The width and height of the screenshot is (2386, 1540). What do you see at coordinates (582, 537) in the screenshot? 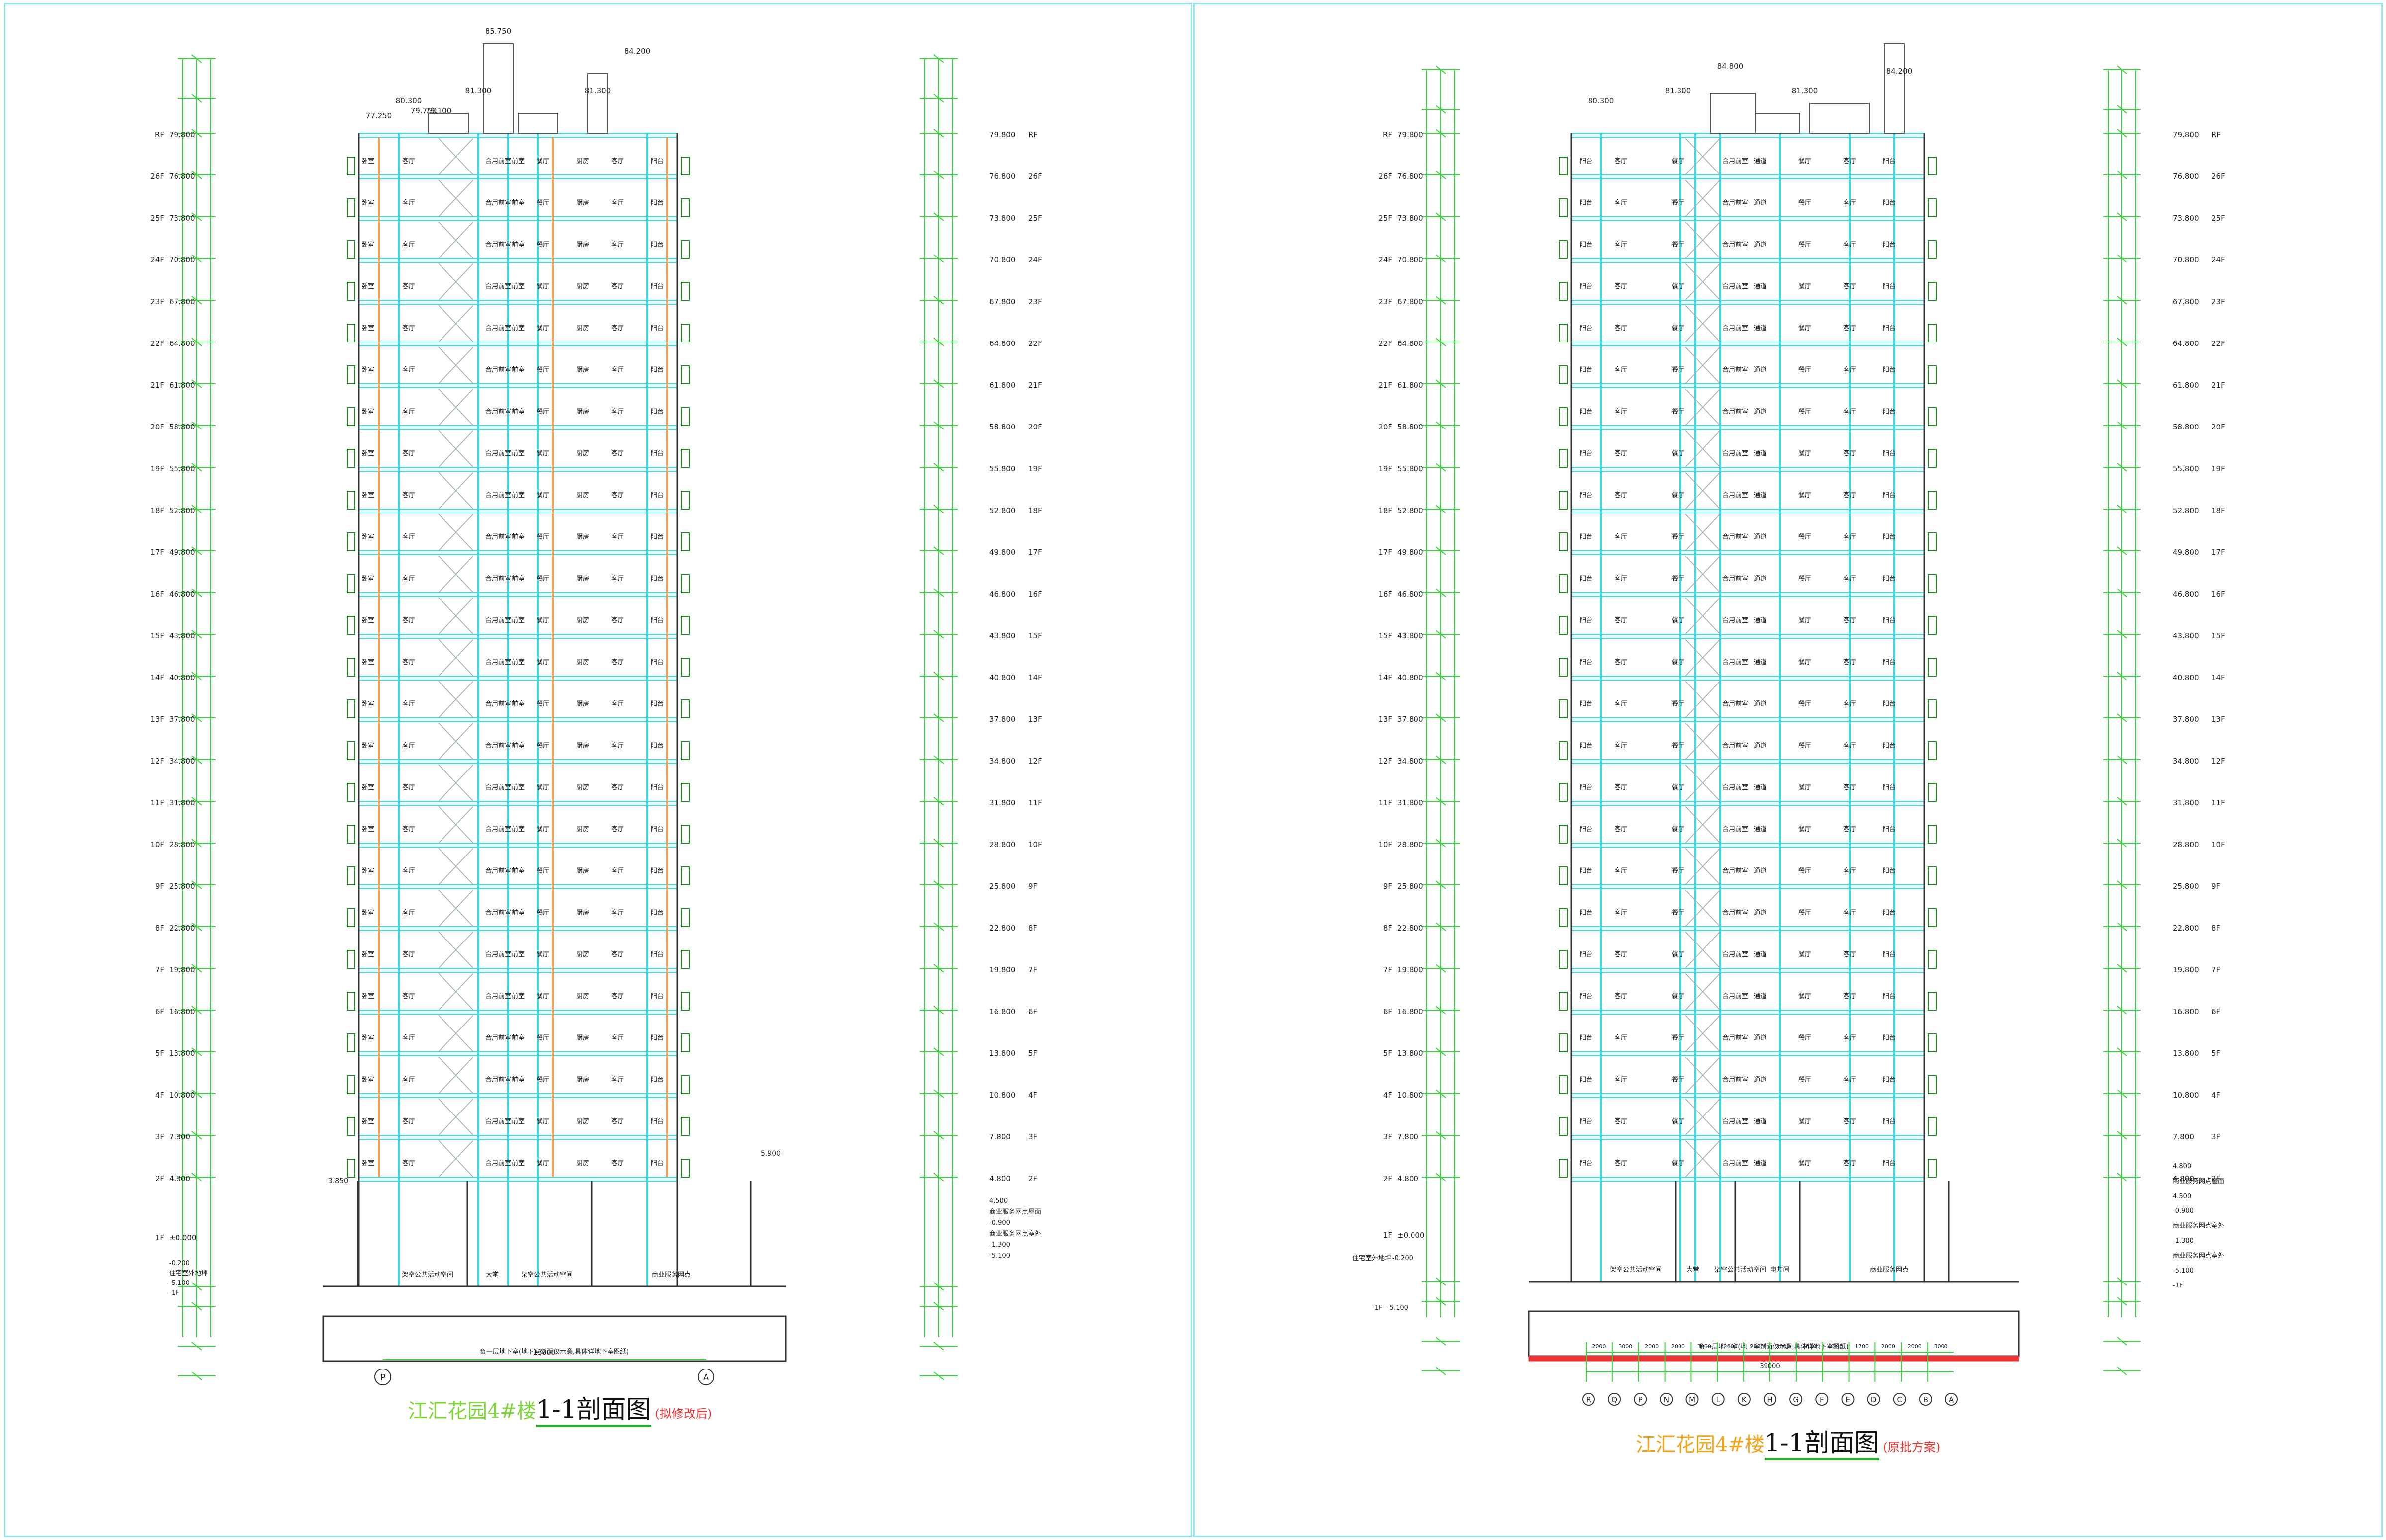
I see `room-label: 厨房` at bounding box center [582, 537].